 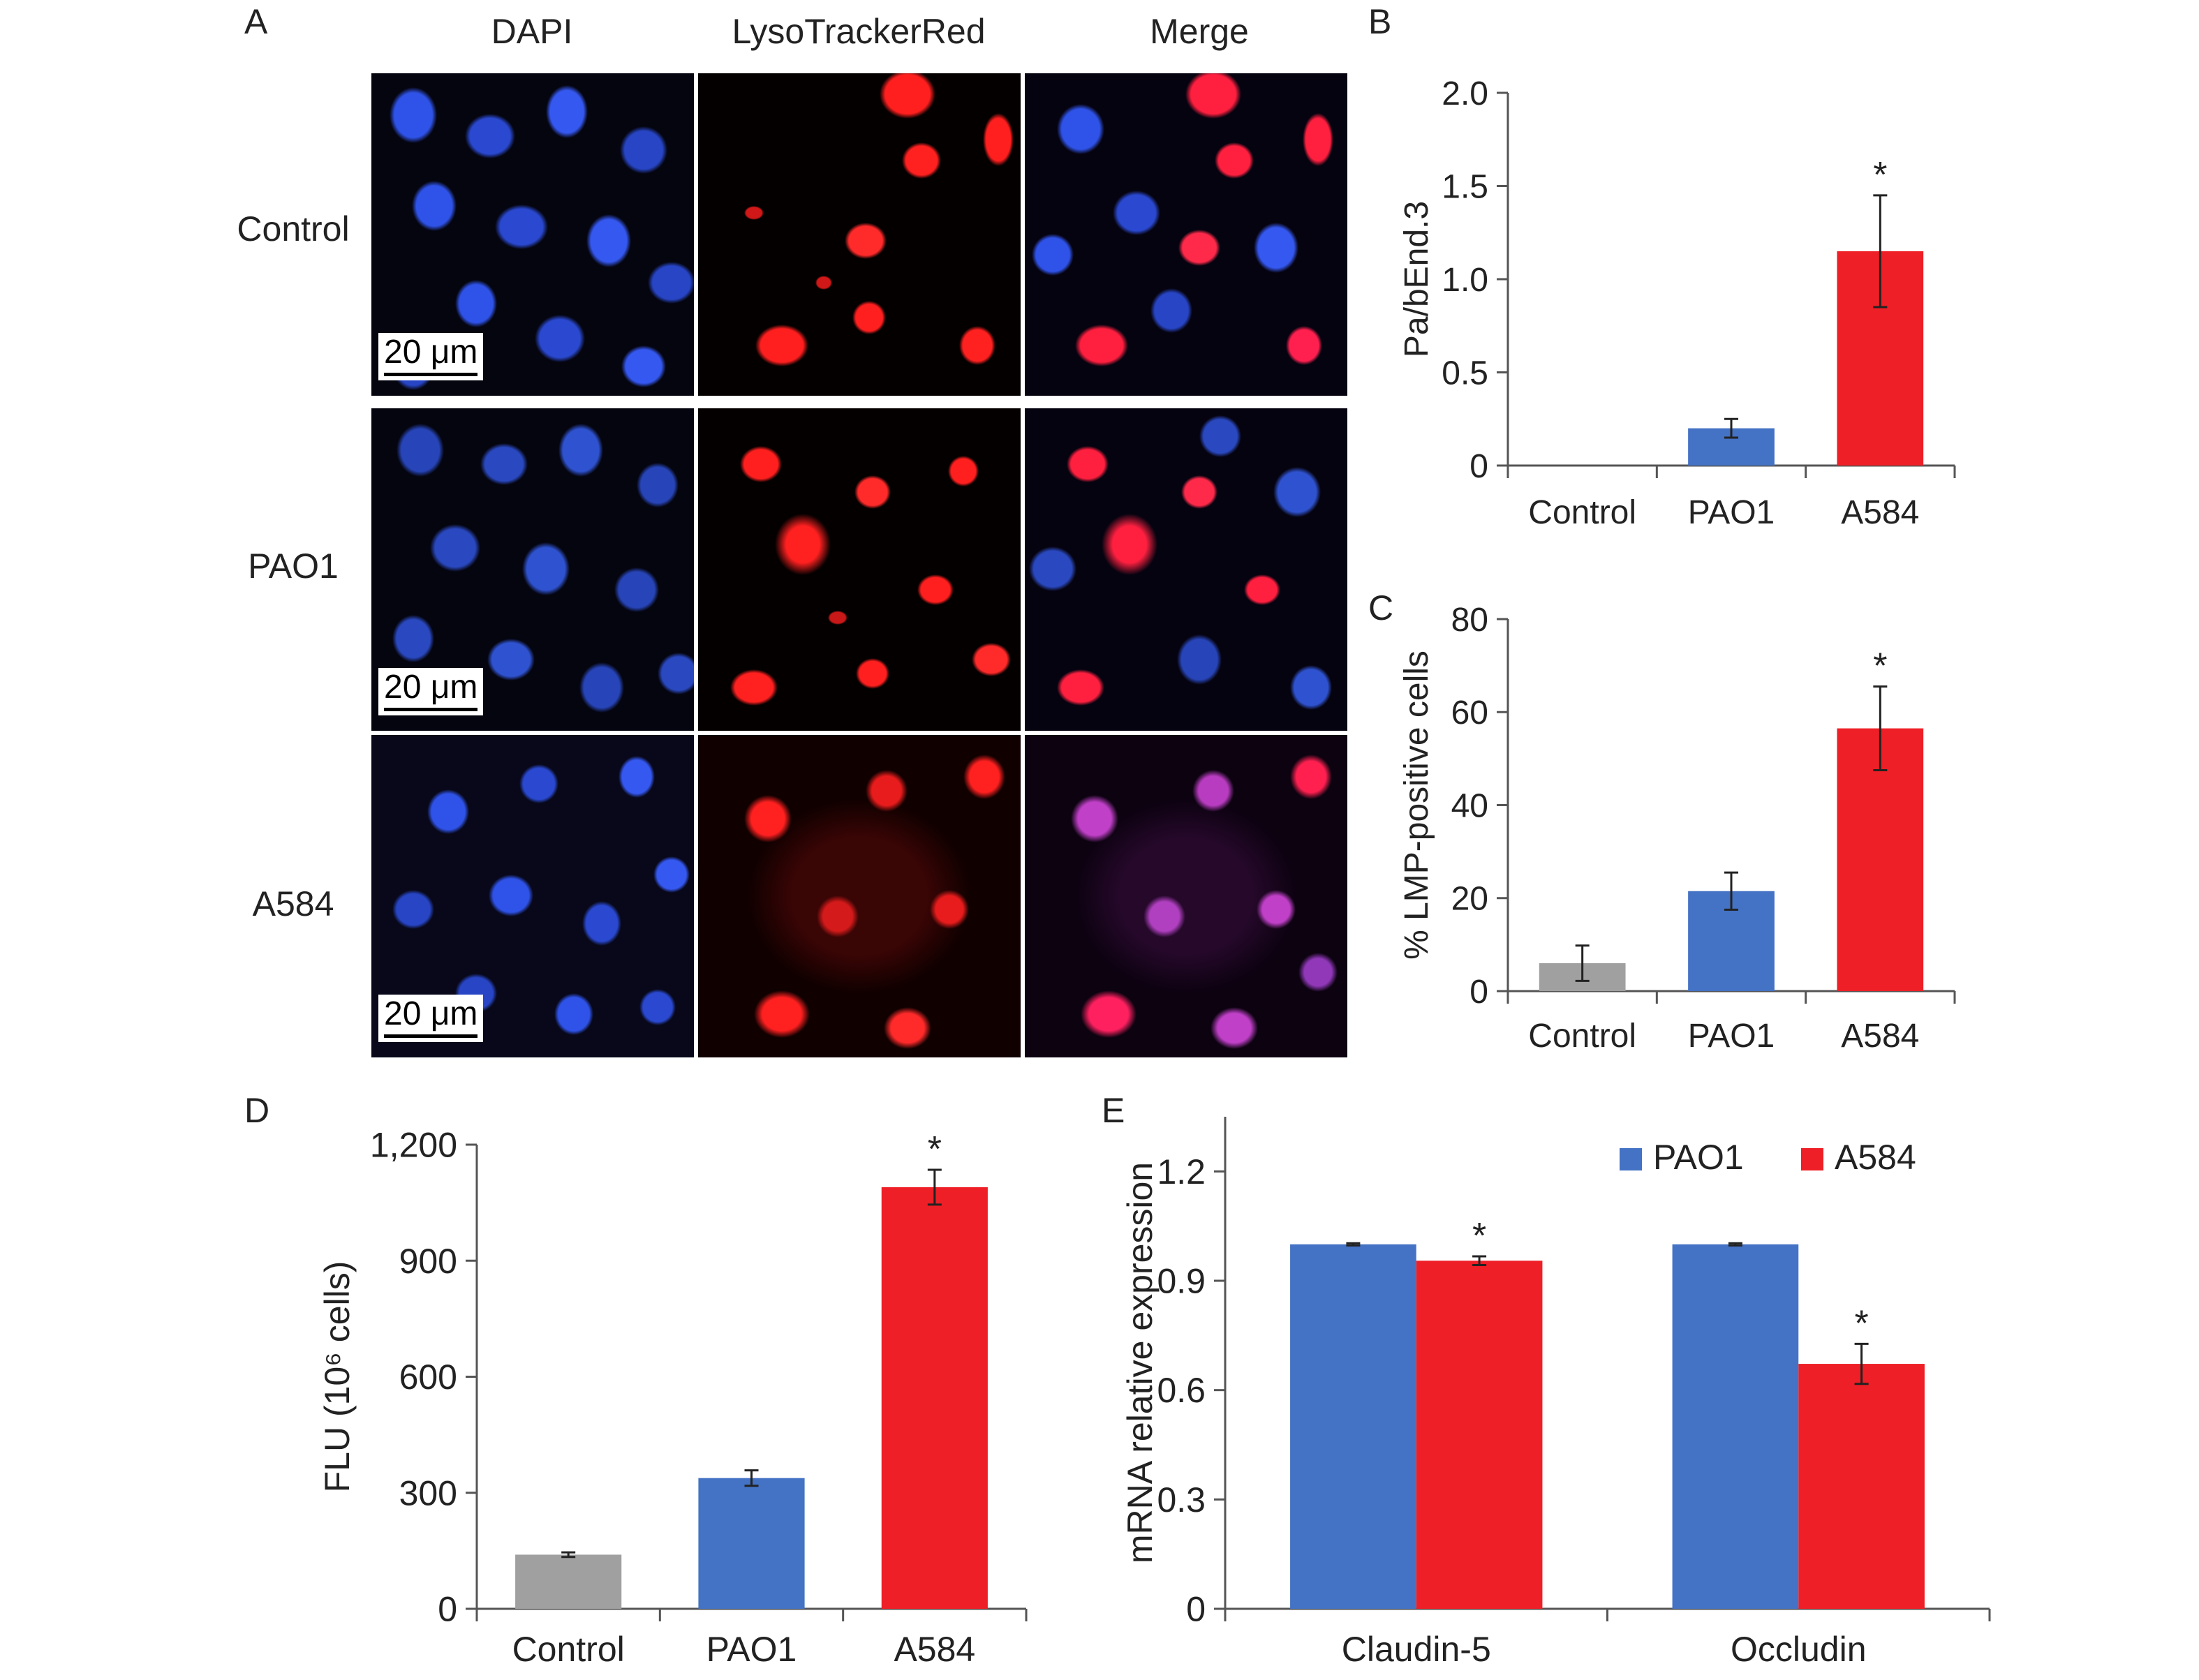 What do you see at coordinates (1379, 21) in the screenshot?
I see `panel-label: B` at bounding box center [1379, 21].